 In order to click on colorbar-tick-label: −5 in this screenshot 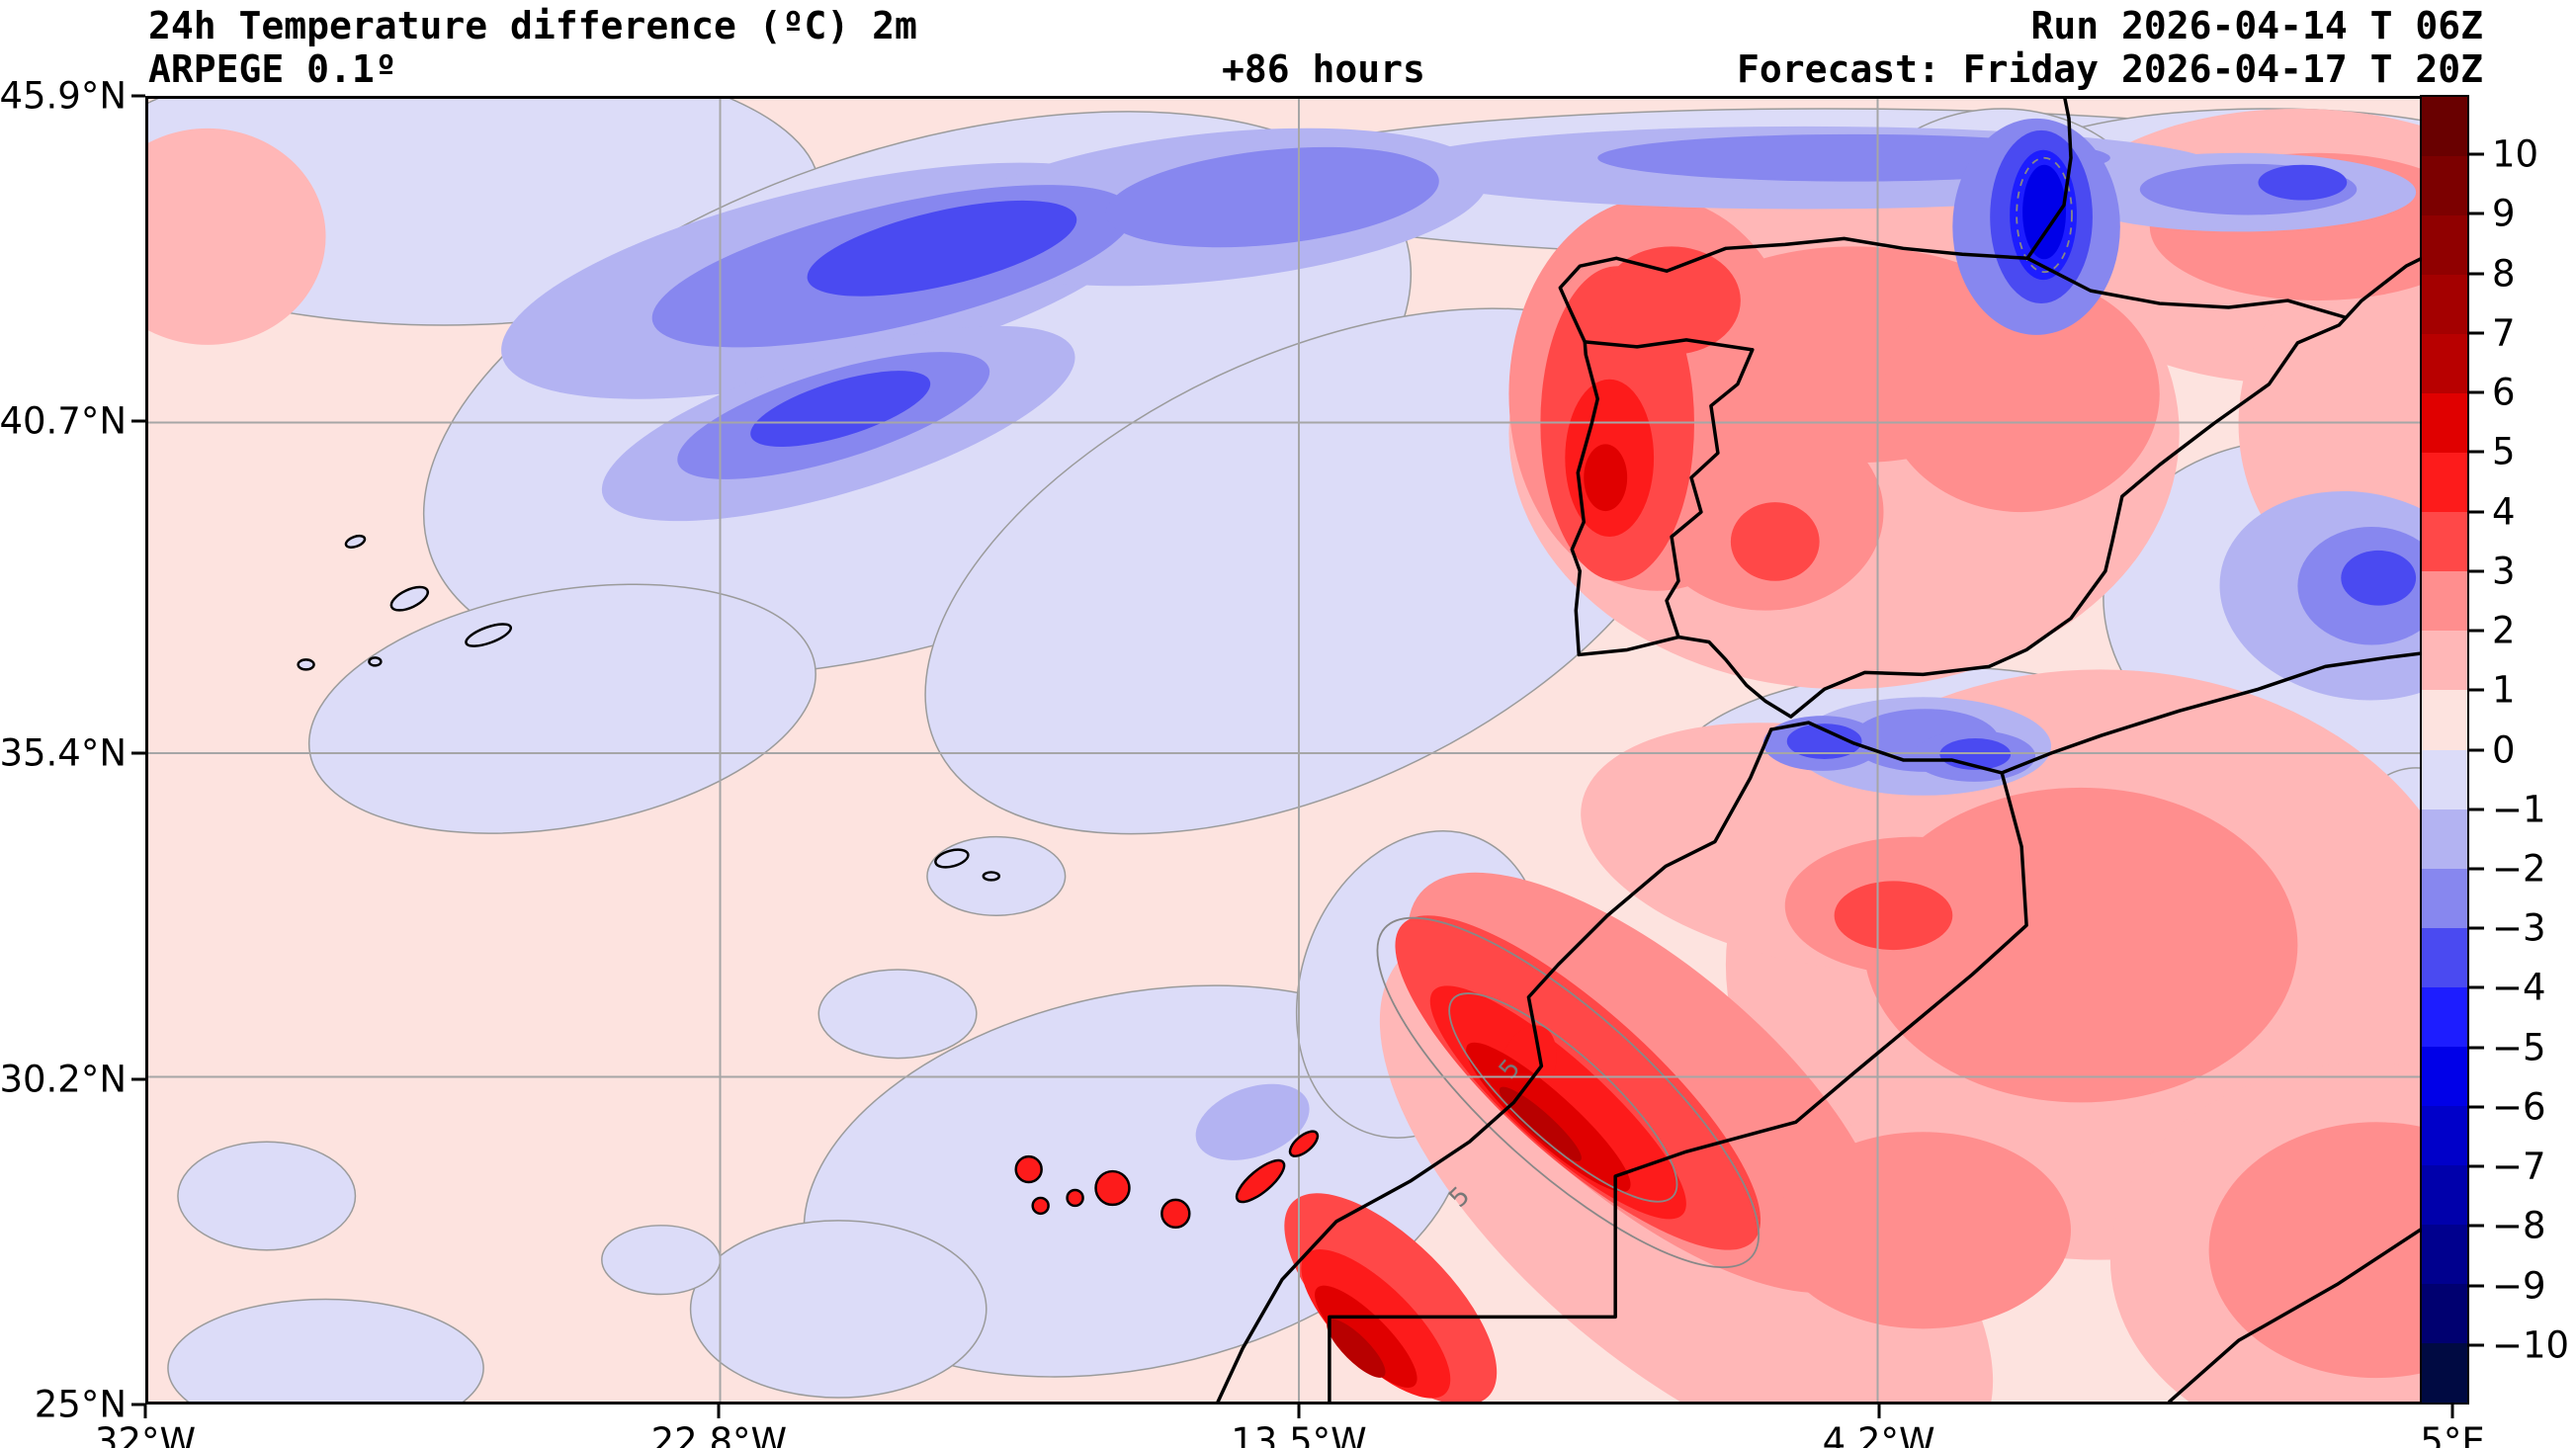, I will do `click(2519, 1047)`.